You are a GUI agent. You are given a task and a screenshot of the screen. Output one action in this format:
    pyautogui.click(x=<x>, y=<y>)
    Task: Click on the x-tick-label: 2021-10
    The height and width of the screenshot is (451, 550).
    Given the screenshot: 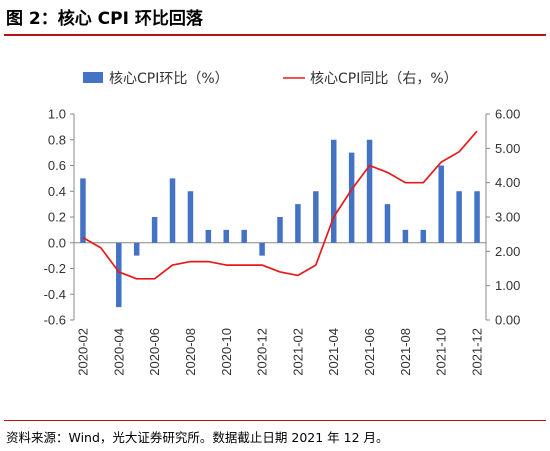 What is the action you would take?
    pyautogui.click(x=441, y=352)
    